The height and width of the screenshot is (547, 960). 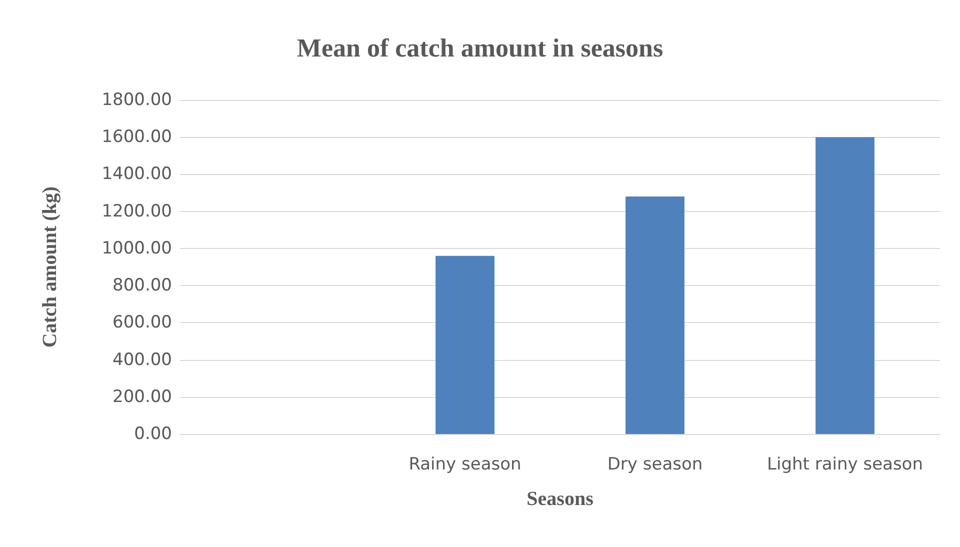 I want to click on y-tick-label: 1600.00, so click(x=137, y=137).